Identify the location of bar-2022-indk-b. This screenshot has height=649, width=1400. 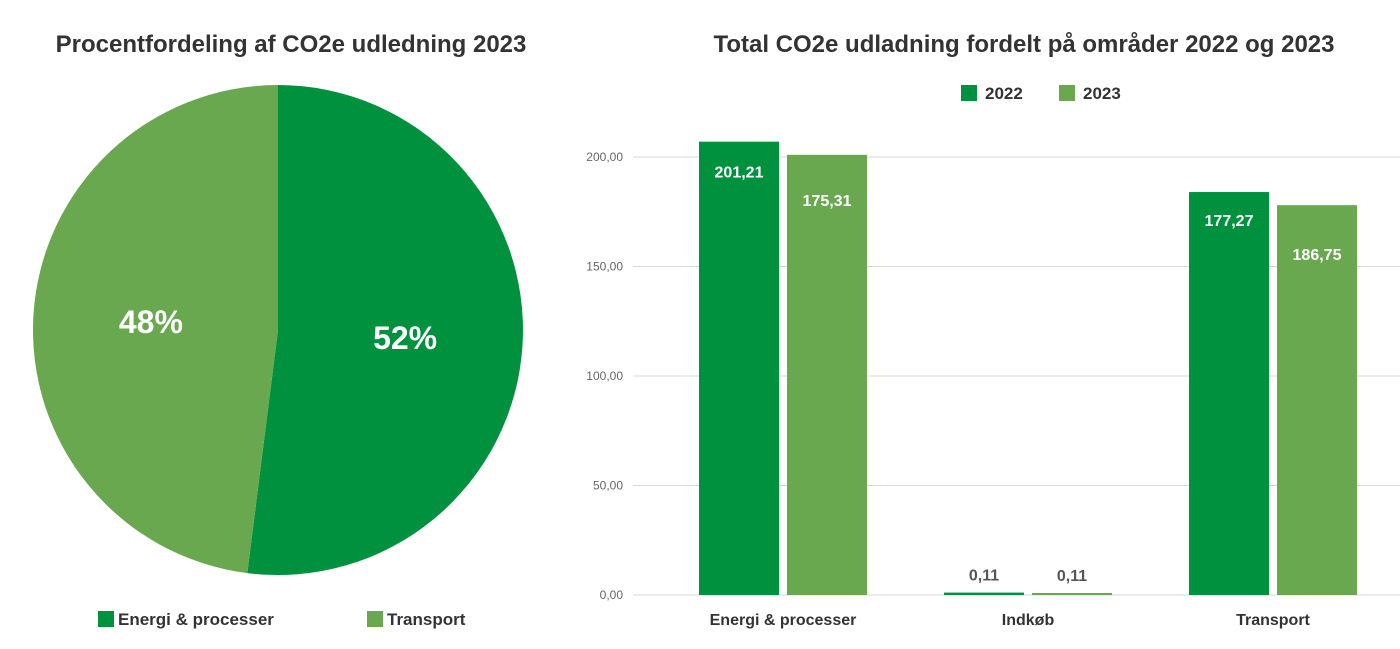
(984, 593).